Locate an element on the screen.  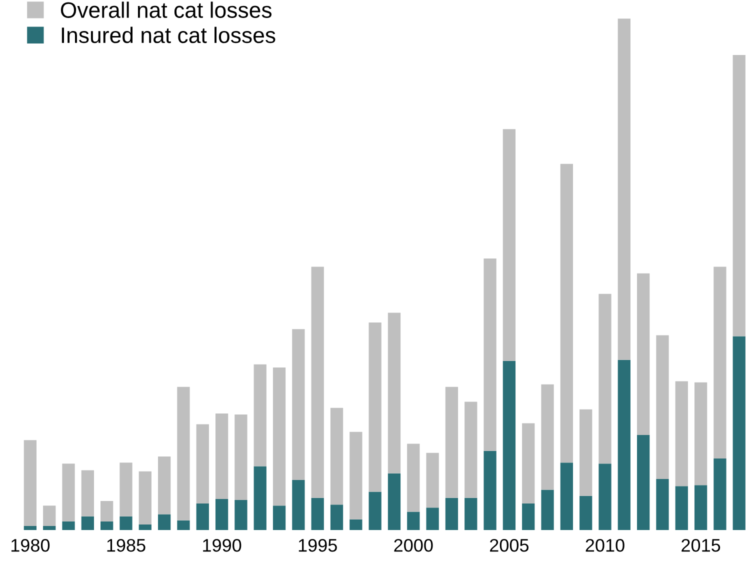
x-tick-label: 2000 is located at coordinates (413, 545).